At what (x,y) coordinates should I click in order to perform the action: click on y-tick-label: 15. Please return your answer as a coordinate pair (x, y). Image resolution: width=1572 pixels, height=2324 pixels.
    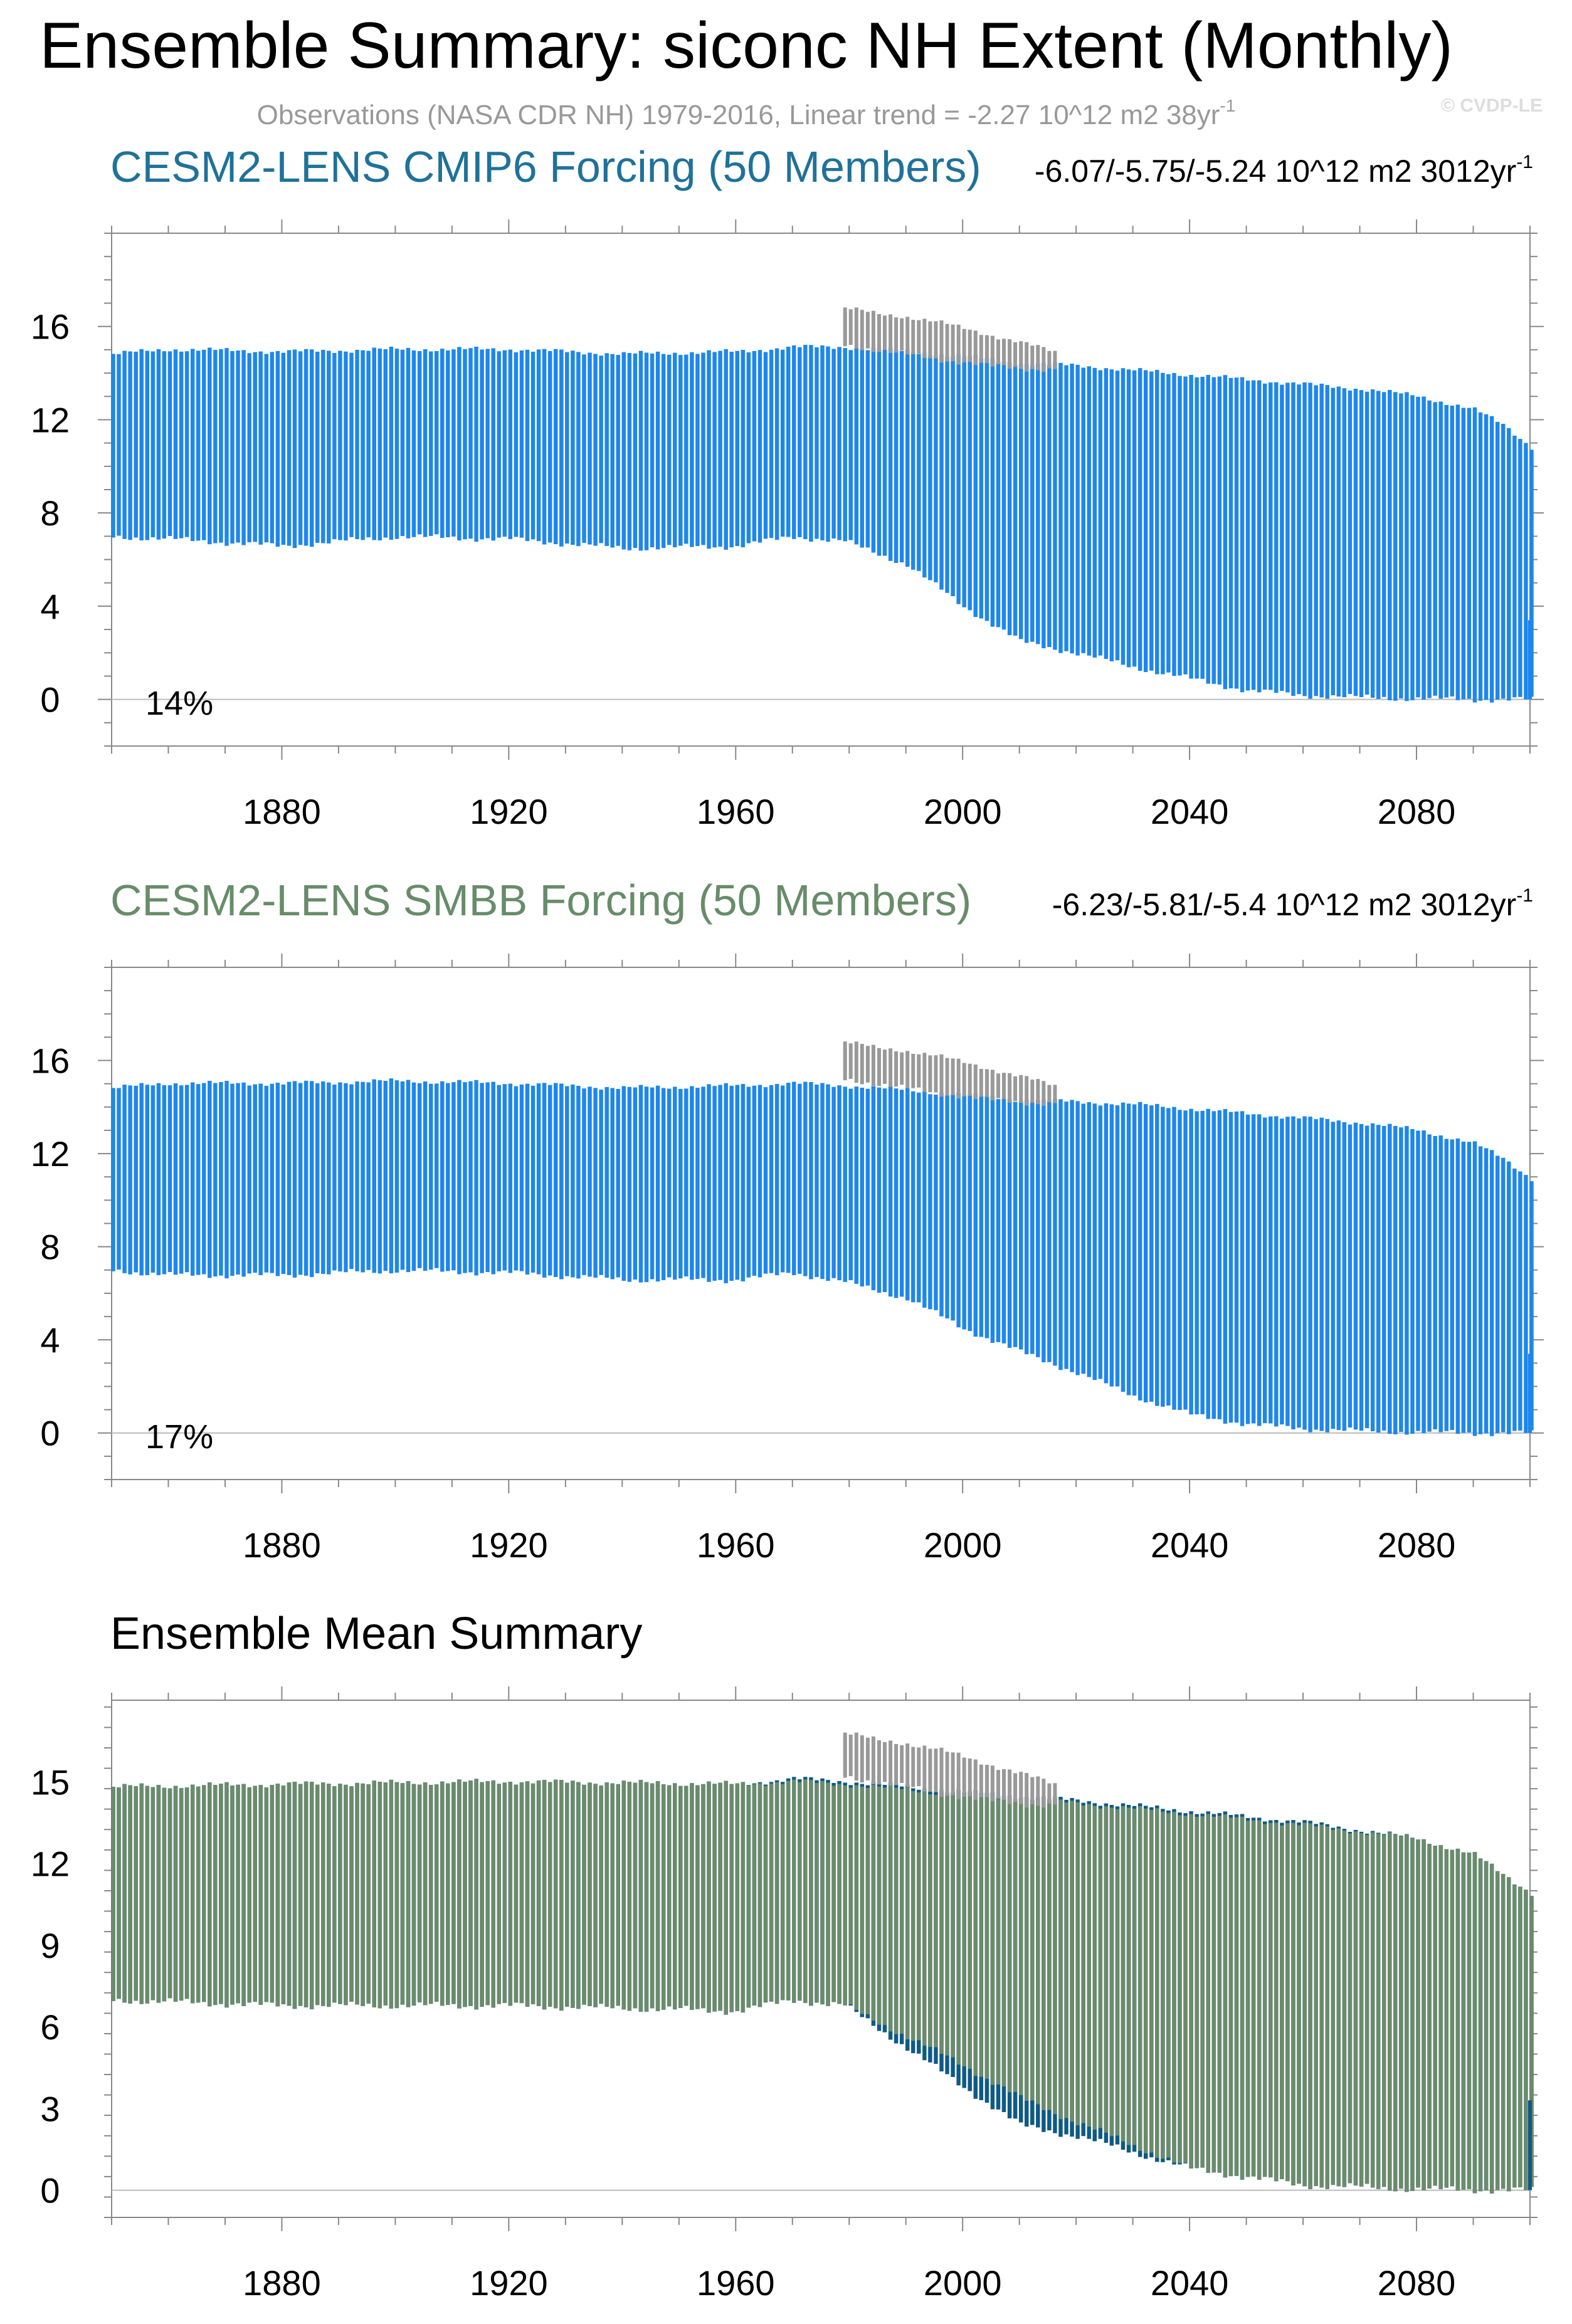
    Looking at the image, I should click on (50, 1782).